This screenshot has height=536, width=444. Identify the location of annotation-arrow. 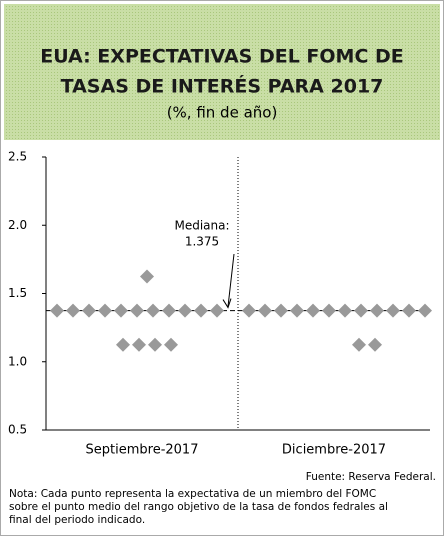
(231, 280).